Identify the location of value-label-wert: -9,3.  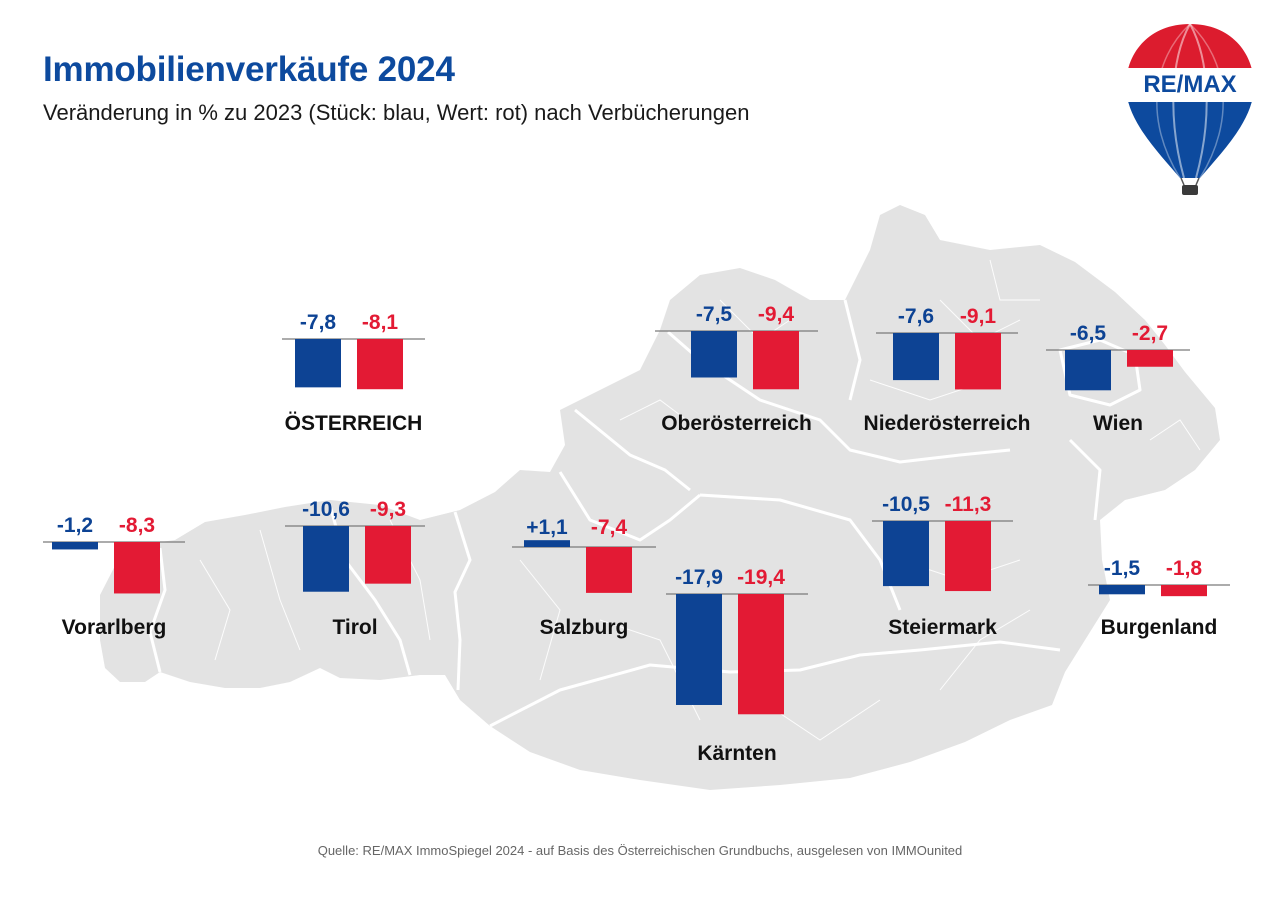
(388, 509).